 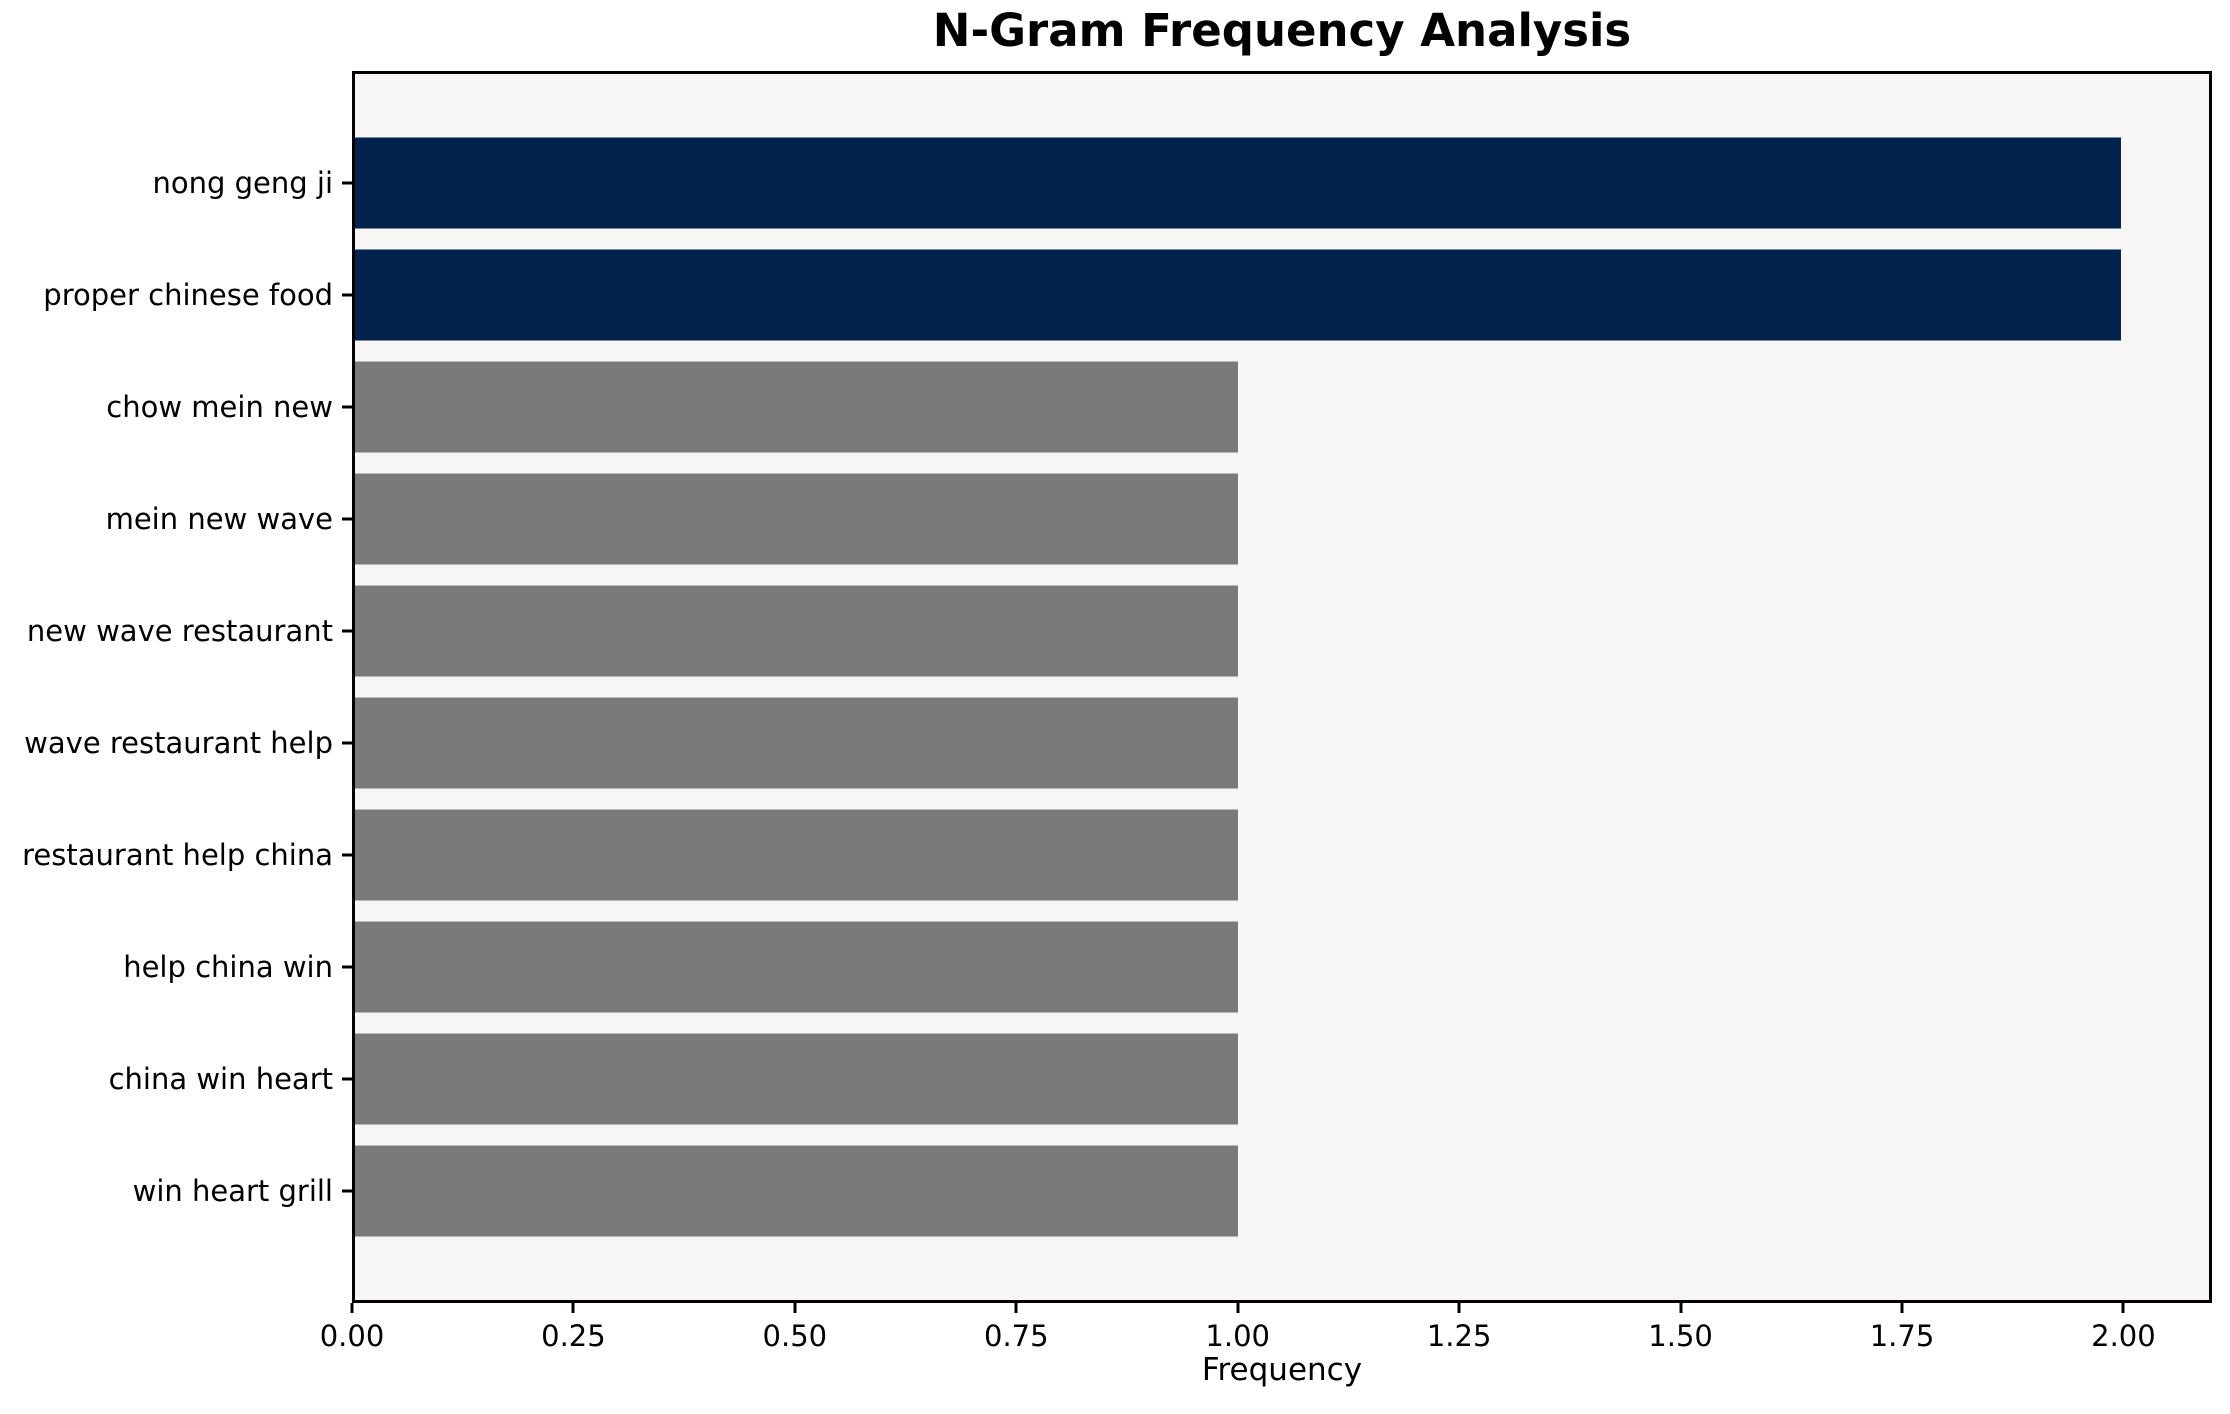 I want to click on category-label: chow mein new, so click(x=219, y=407).